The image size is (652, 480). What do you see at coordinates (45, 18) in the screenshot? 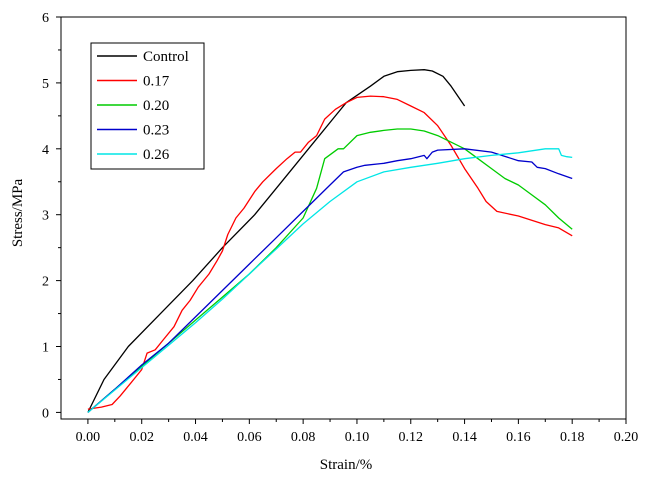
I see `y-tick-label: 6` at bounding box center [45, 18].